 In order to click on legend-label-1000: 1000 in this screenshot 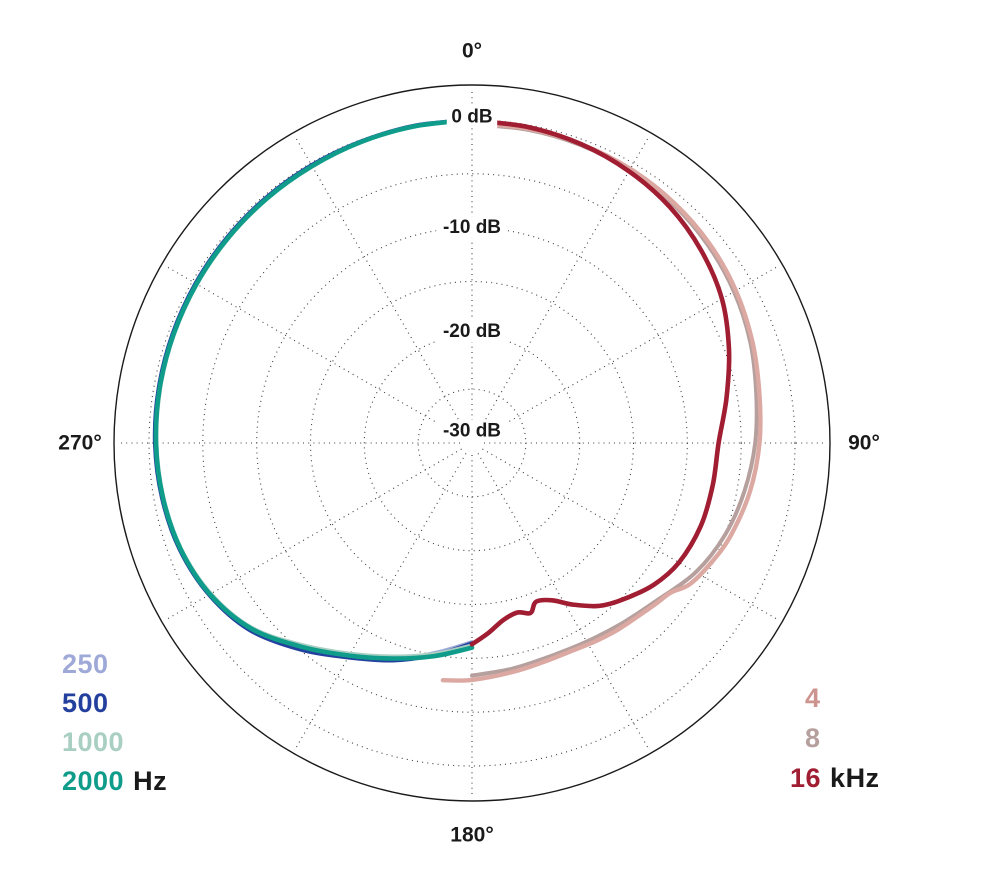, I will do `click(93, 742)`.